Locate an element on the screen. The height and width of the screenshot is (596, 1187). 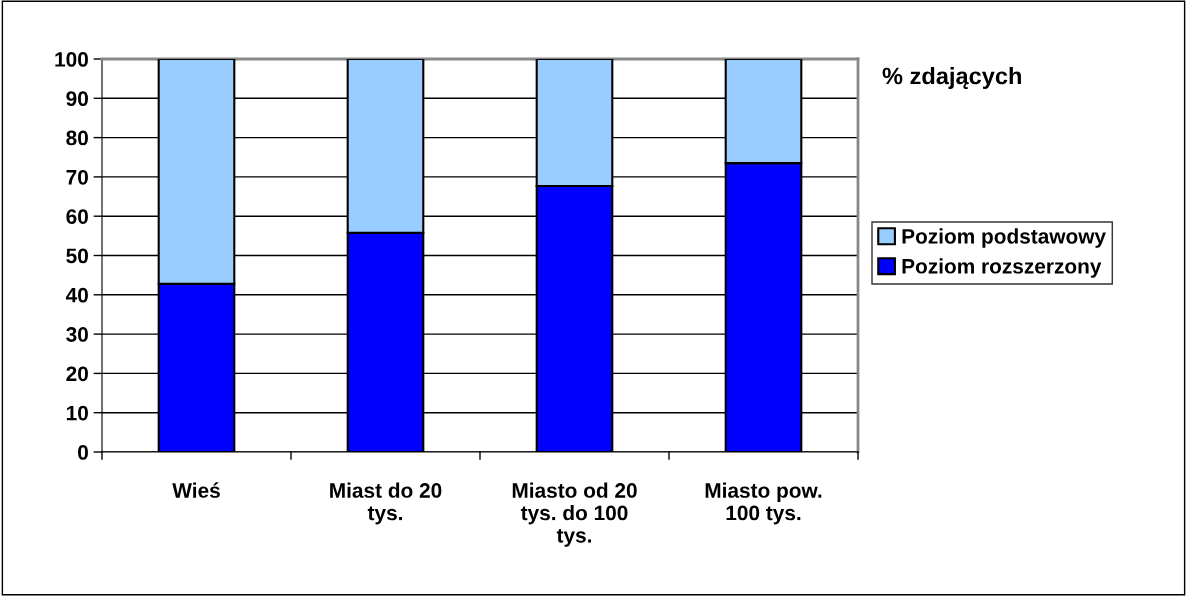
x-tick-label: Wieś is located at coordinates (196, 490).